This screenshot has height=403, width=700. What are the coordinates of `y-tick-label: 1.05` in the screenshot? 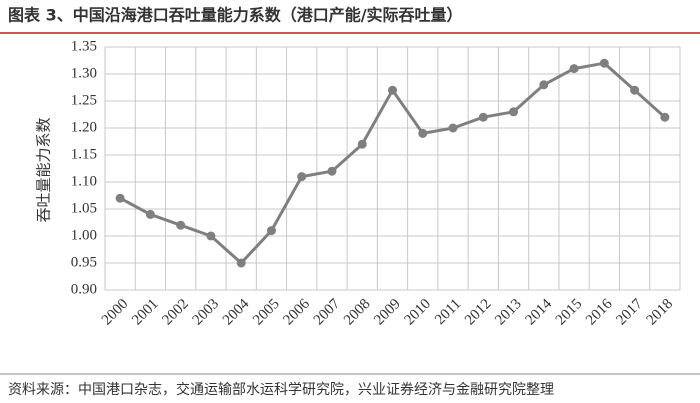 It's located at (84, 208).